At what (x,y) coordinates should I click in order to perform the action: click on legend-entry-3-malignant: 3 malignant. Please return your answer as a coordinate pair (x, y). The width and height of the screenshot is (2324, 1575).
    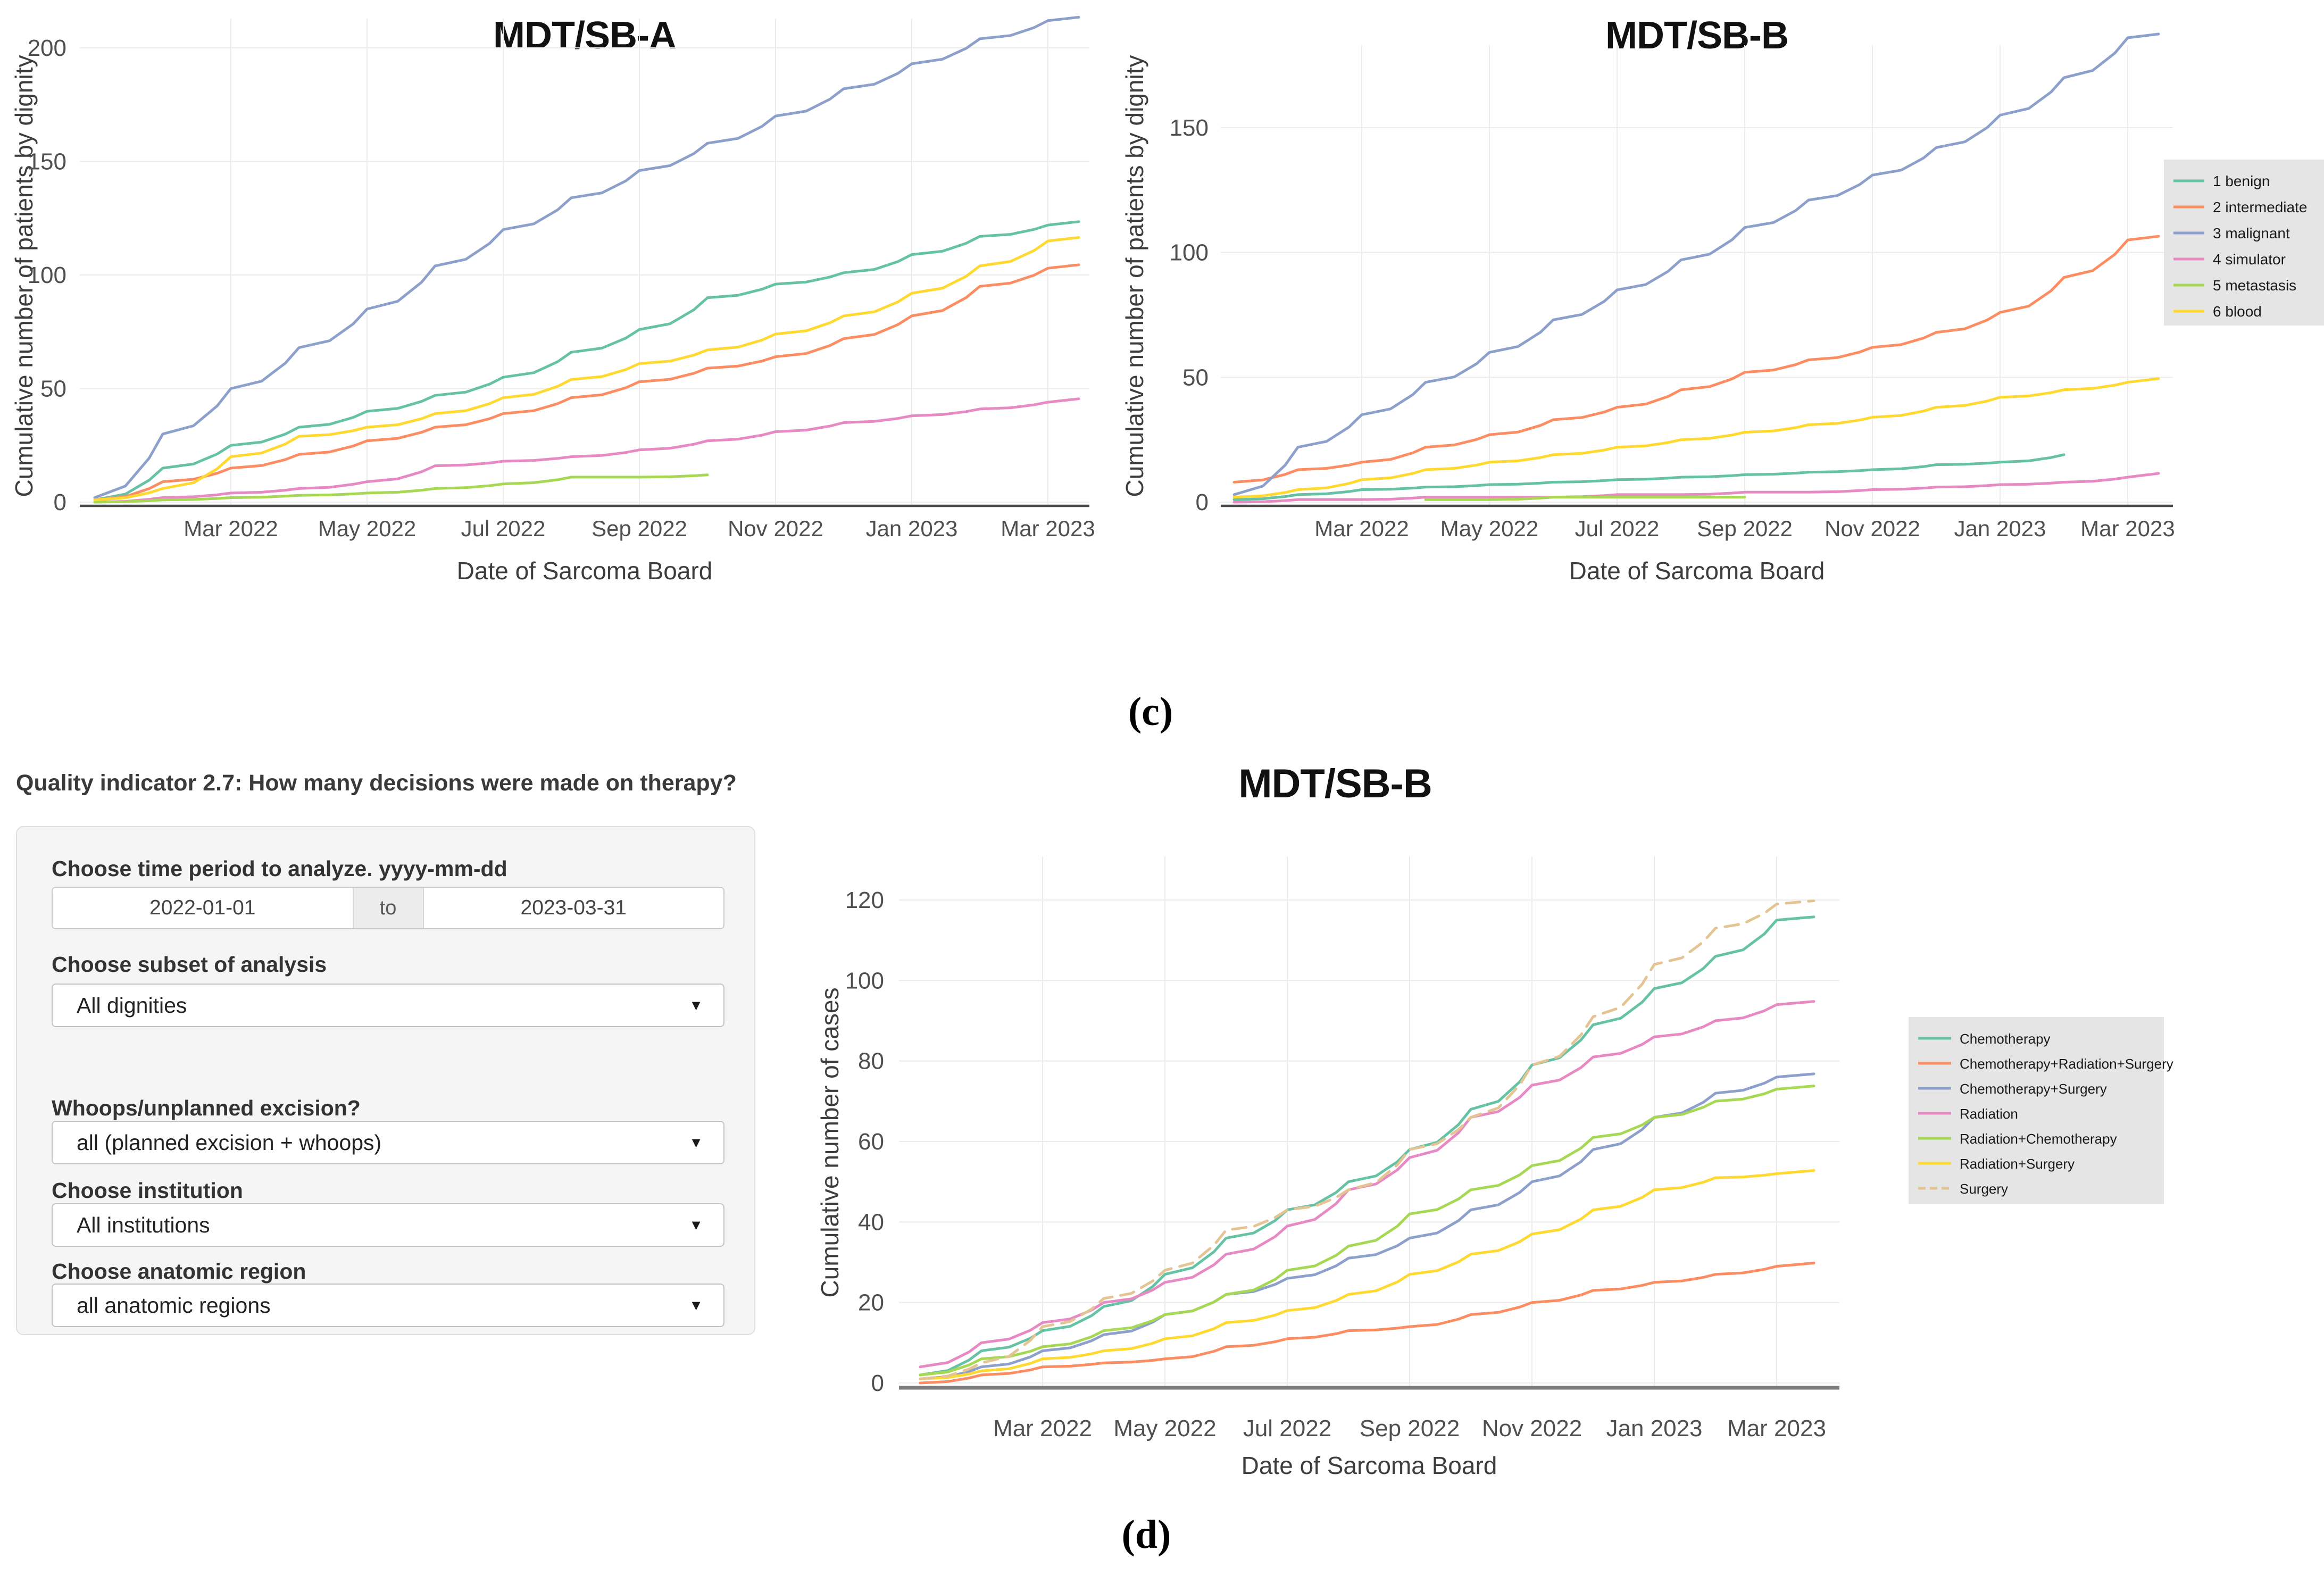
    Looking at the image, I should click on (2231, 233).